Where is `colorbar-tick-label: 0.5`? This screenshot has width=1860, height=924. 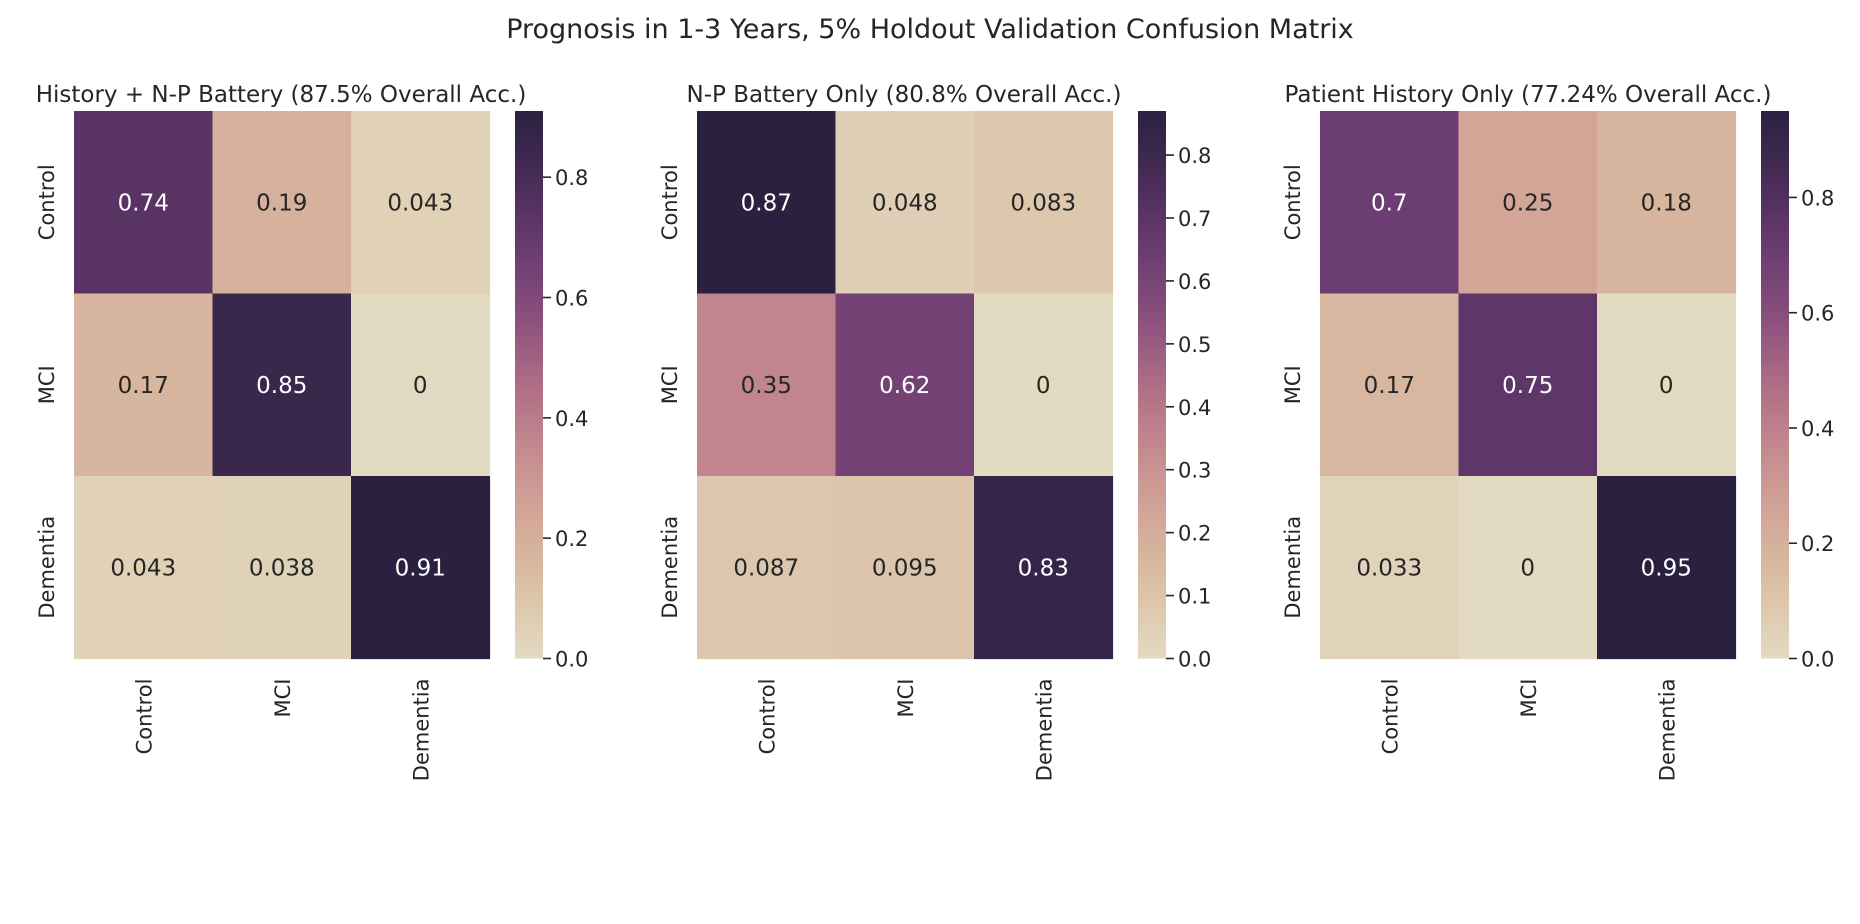 colorbar-tick-label: 0.5 is located at coordinates (1194, 345).